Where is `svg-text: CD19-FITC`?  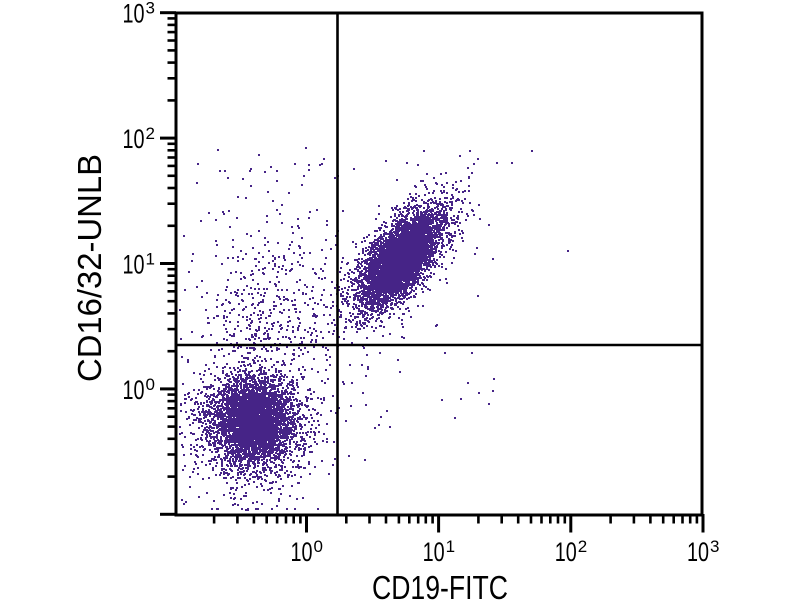 svg-text: CD19-FITC is located at coordinates (440, 584).